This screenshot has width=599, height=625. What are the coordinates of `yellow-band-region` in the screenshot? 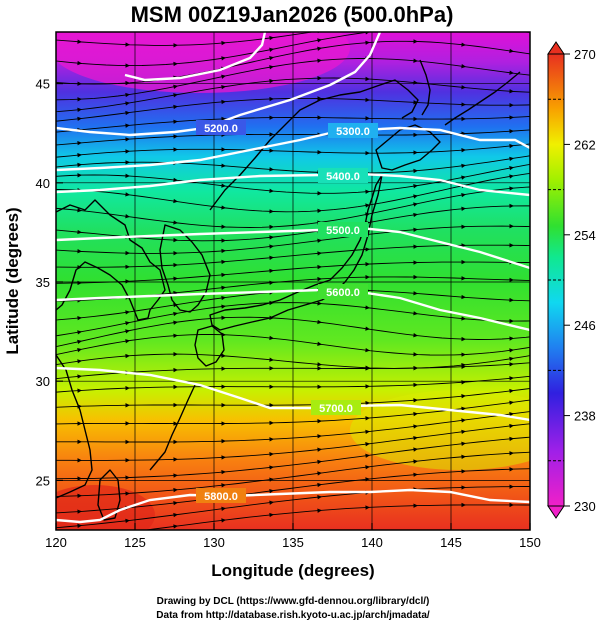 It's located at (440, 430).